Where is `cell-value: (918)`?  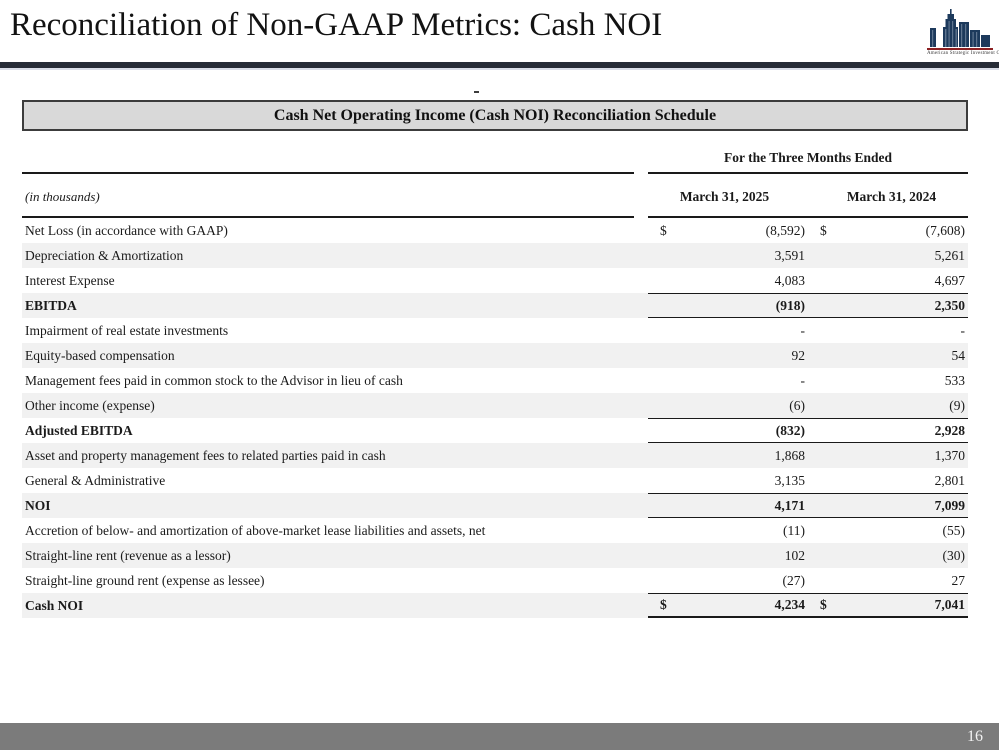 cell-value: (918) is located at coordinates (790, 305).